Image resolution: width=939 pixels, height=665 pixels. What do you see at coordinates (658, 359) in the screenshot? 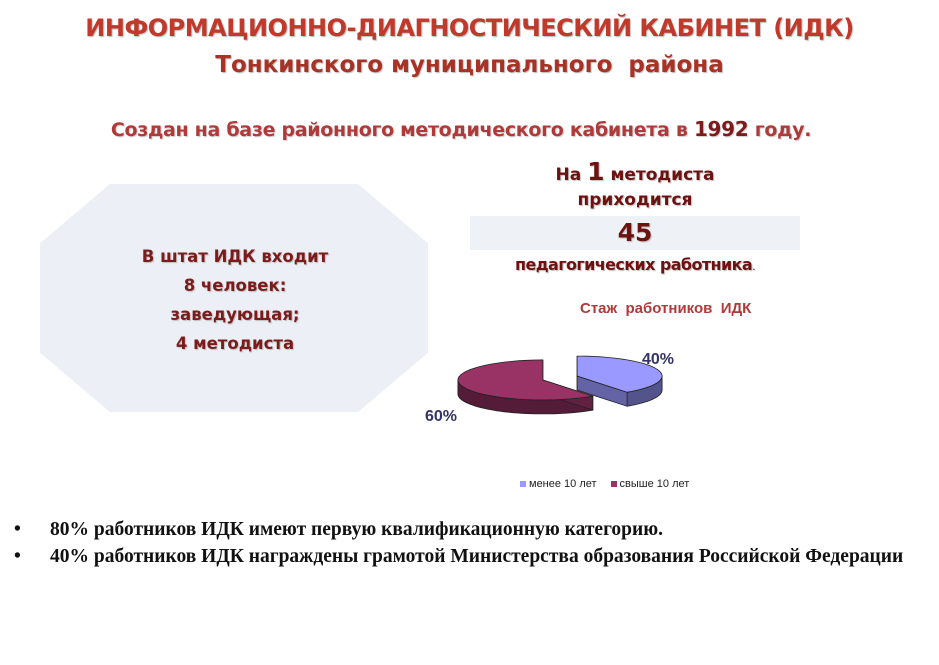
I see `pie-label-under-10: 40%` at bounding box center [658, 359].